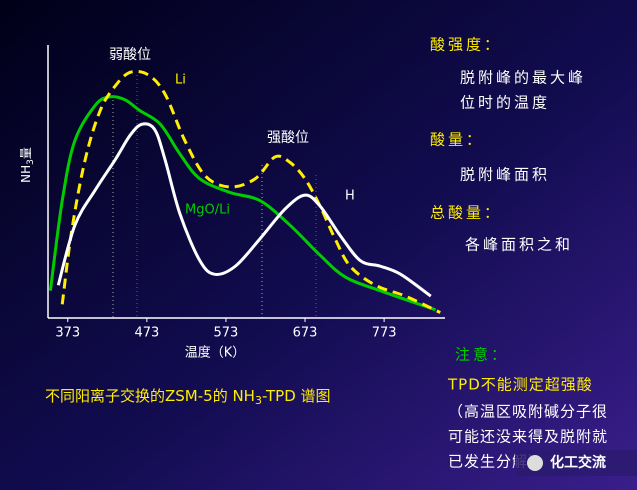 The height and width of the screenshot is (490, 637). What do you see at coordinates (130, 55) in the screenshot?
I see `annotation: 弱酸位` at bounding box center [130, 55].